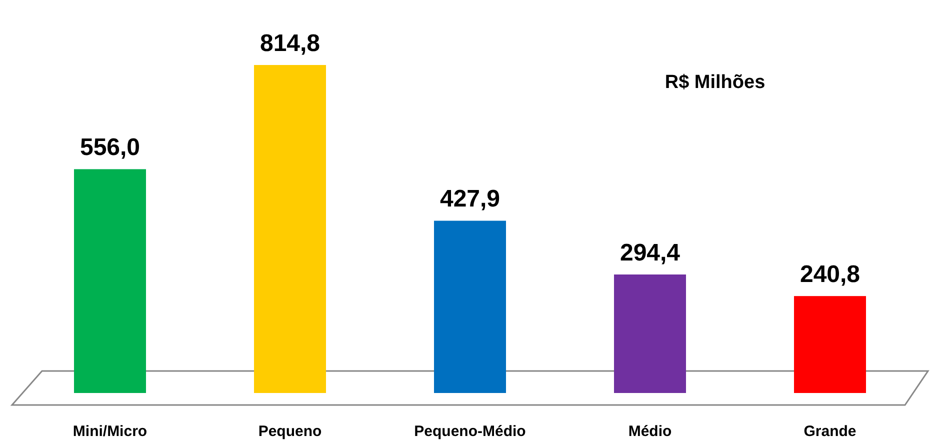  What do you see at coordinates (830, 274) in the screenshot?
I see `data-label: 240,8` at bounding box center [830, 274].